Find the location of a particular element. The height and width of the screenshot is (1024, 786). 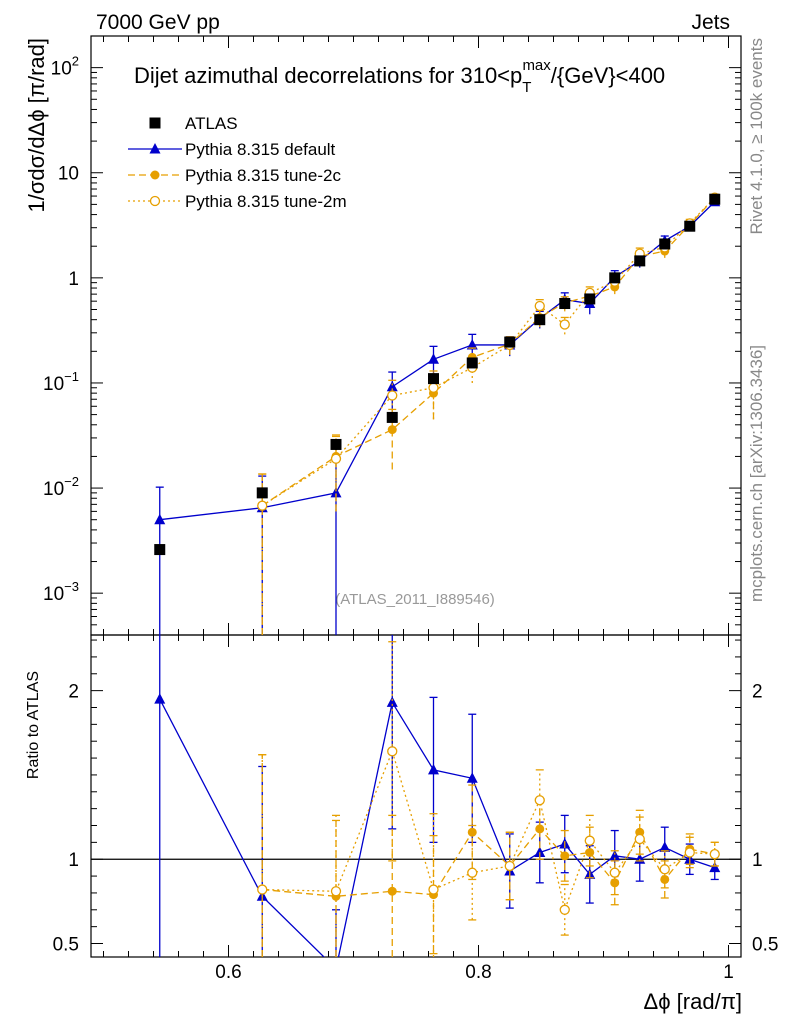

header-right: Jets is located at coordinates (710, 22).